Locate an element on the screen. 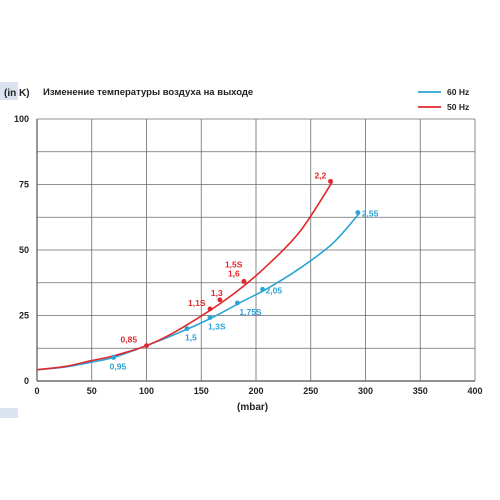 Image resolution: width=500 pixels, height=500 pixels. x-tick-label: 50 is located at coordinates (92, 391).